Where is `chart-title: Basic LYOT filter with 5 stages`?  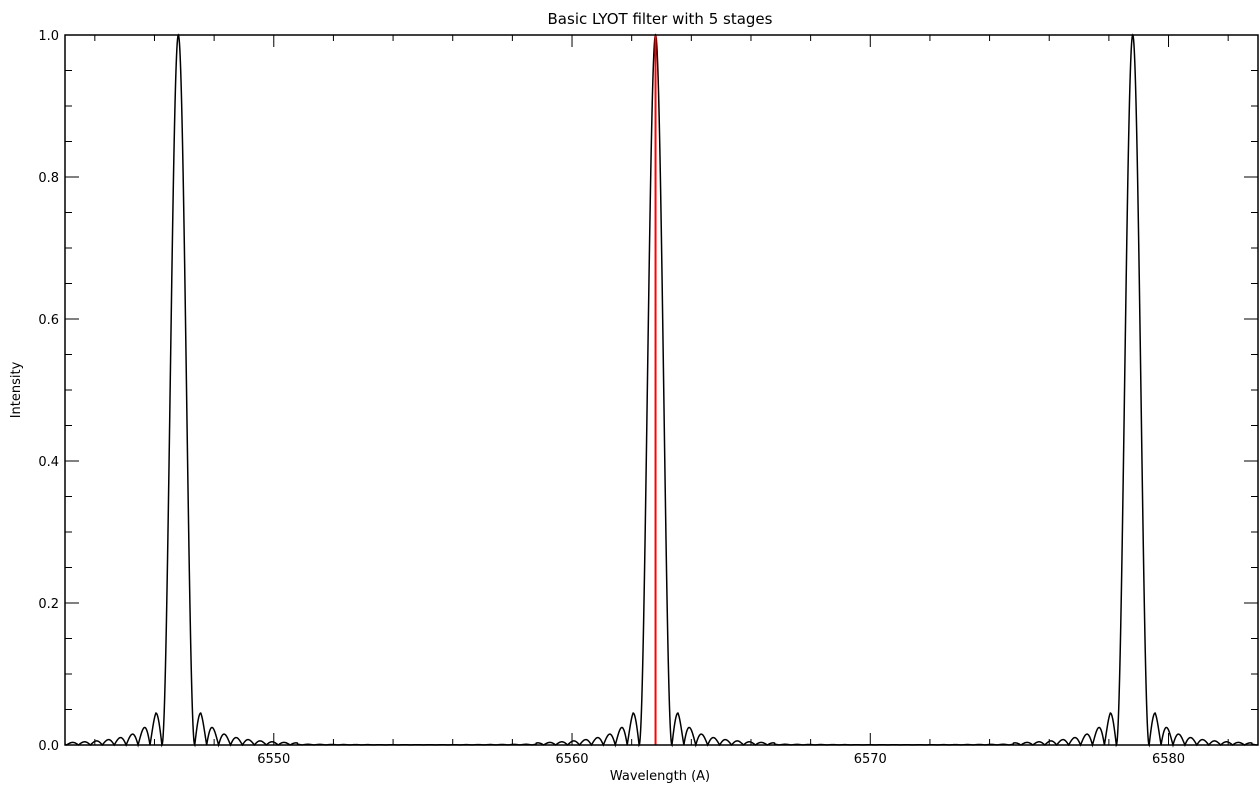
chart-title: Basic LYOT filter with 5 stages is located at coordinates (660, 19).